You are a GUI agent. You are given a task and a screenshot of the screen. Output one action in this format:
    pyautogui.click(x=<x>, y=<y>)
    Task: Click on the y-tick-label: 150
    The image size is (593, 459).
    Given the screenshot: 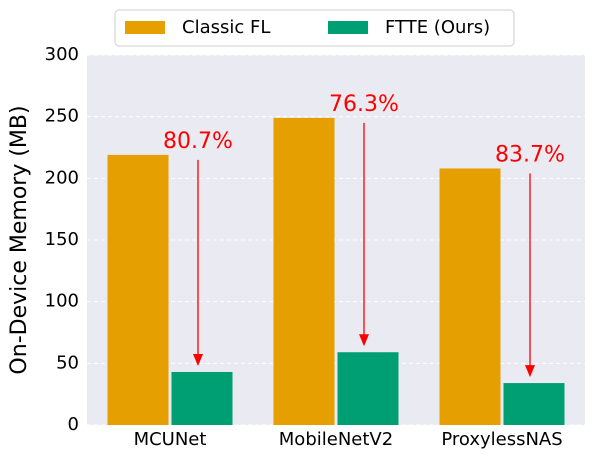 What is the action you would take?
    pyautogui.click(x=62, y=239)
    